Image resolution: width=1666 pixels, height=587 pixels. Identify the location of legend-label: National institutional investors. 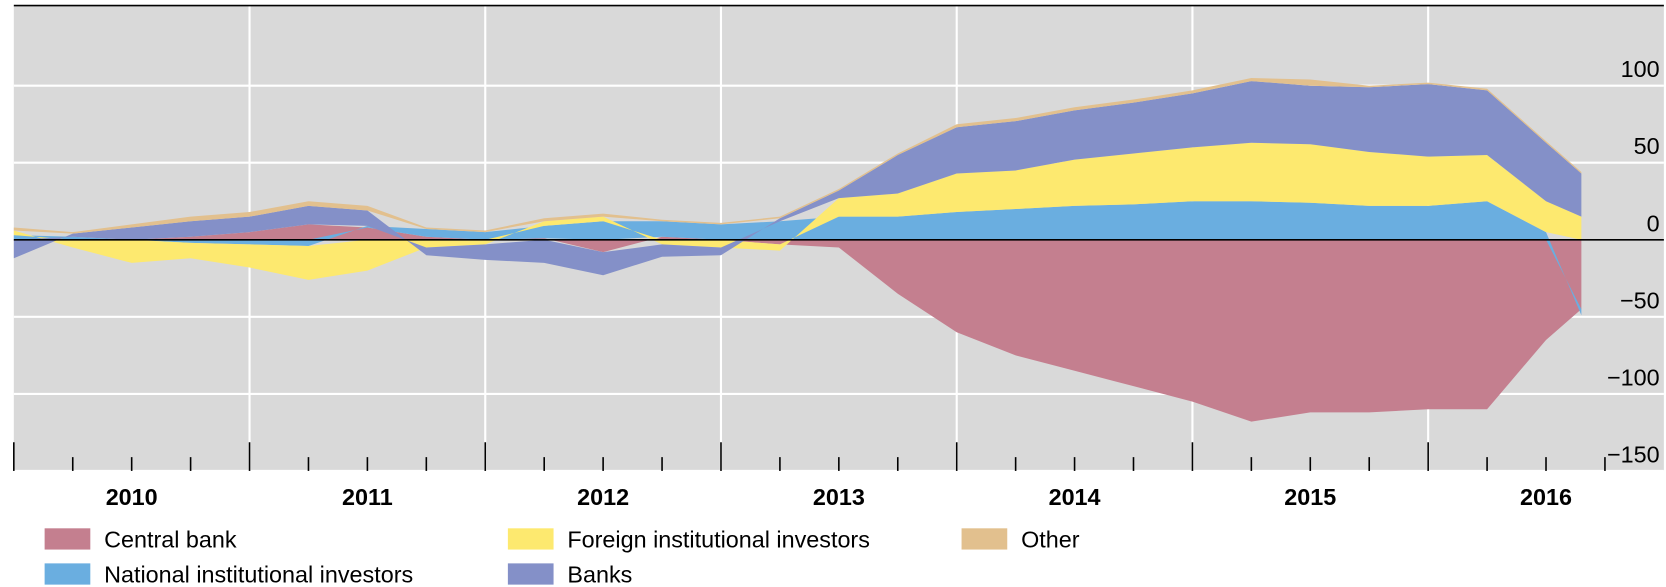
(258, 574).